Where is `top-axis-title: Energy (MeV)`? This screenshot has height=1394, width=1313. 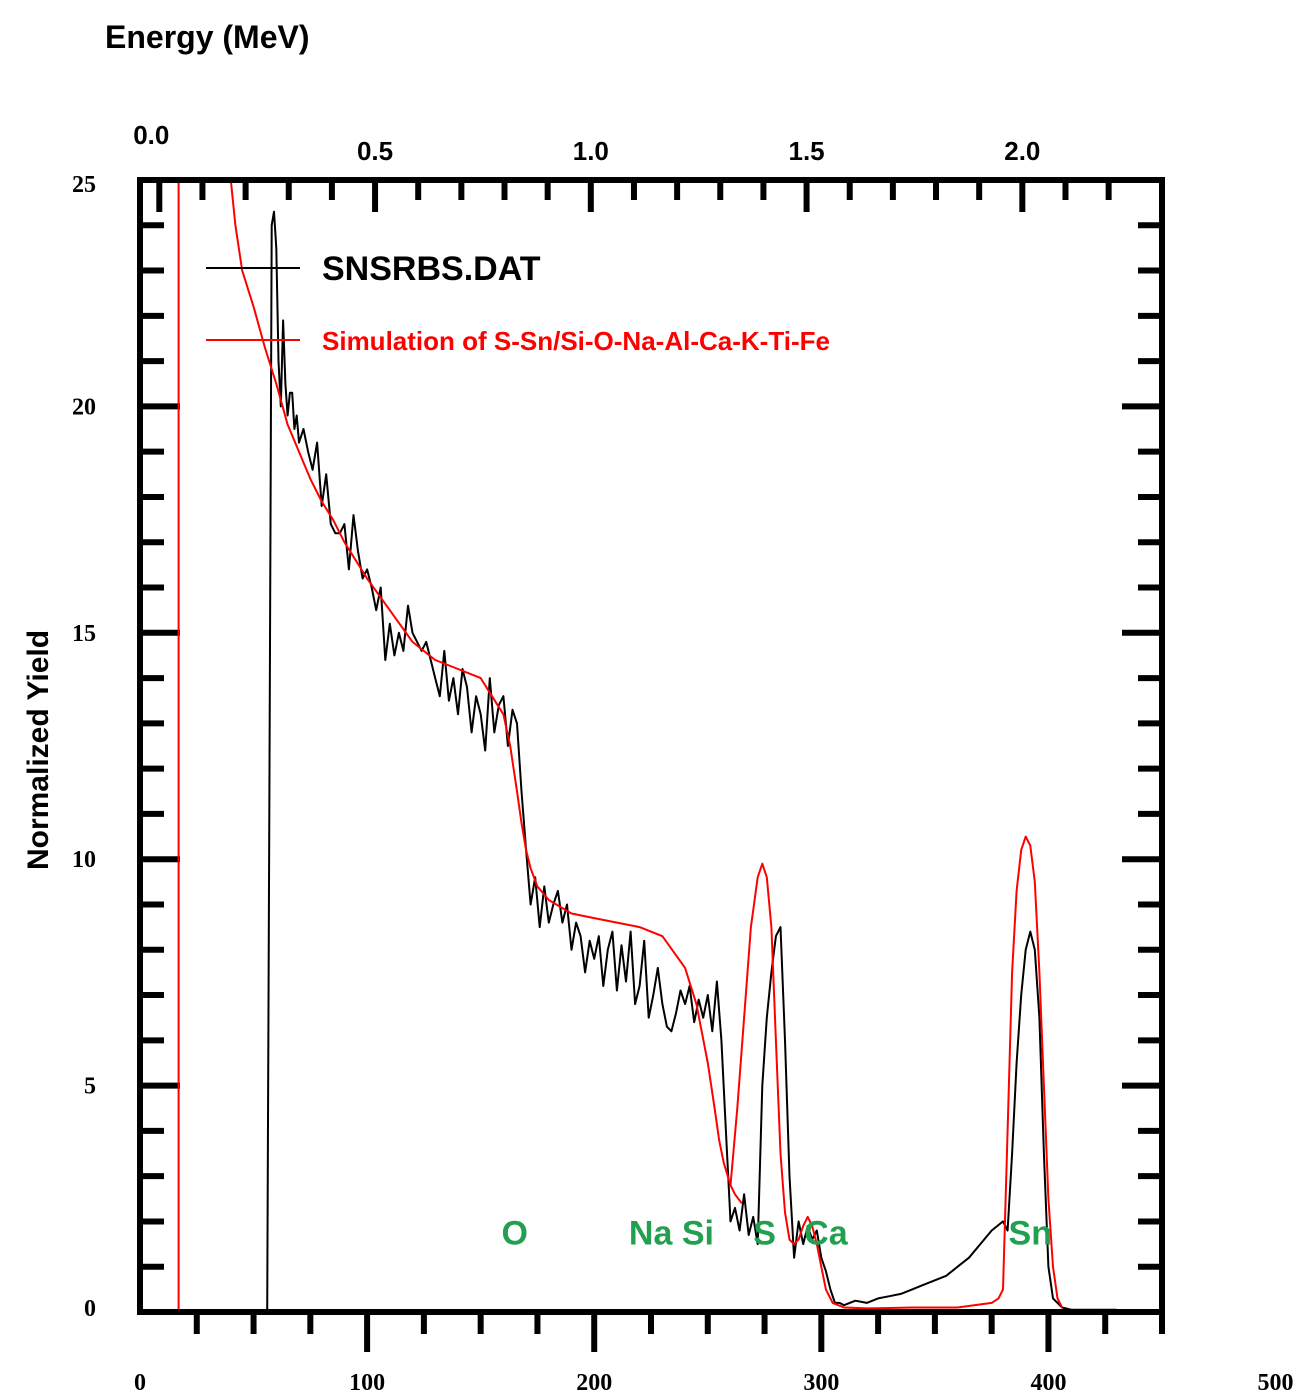 top-axis-title: Energy (MeV) is located at coordinates (207, 37).